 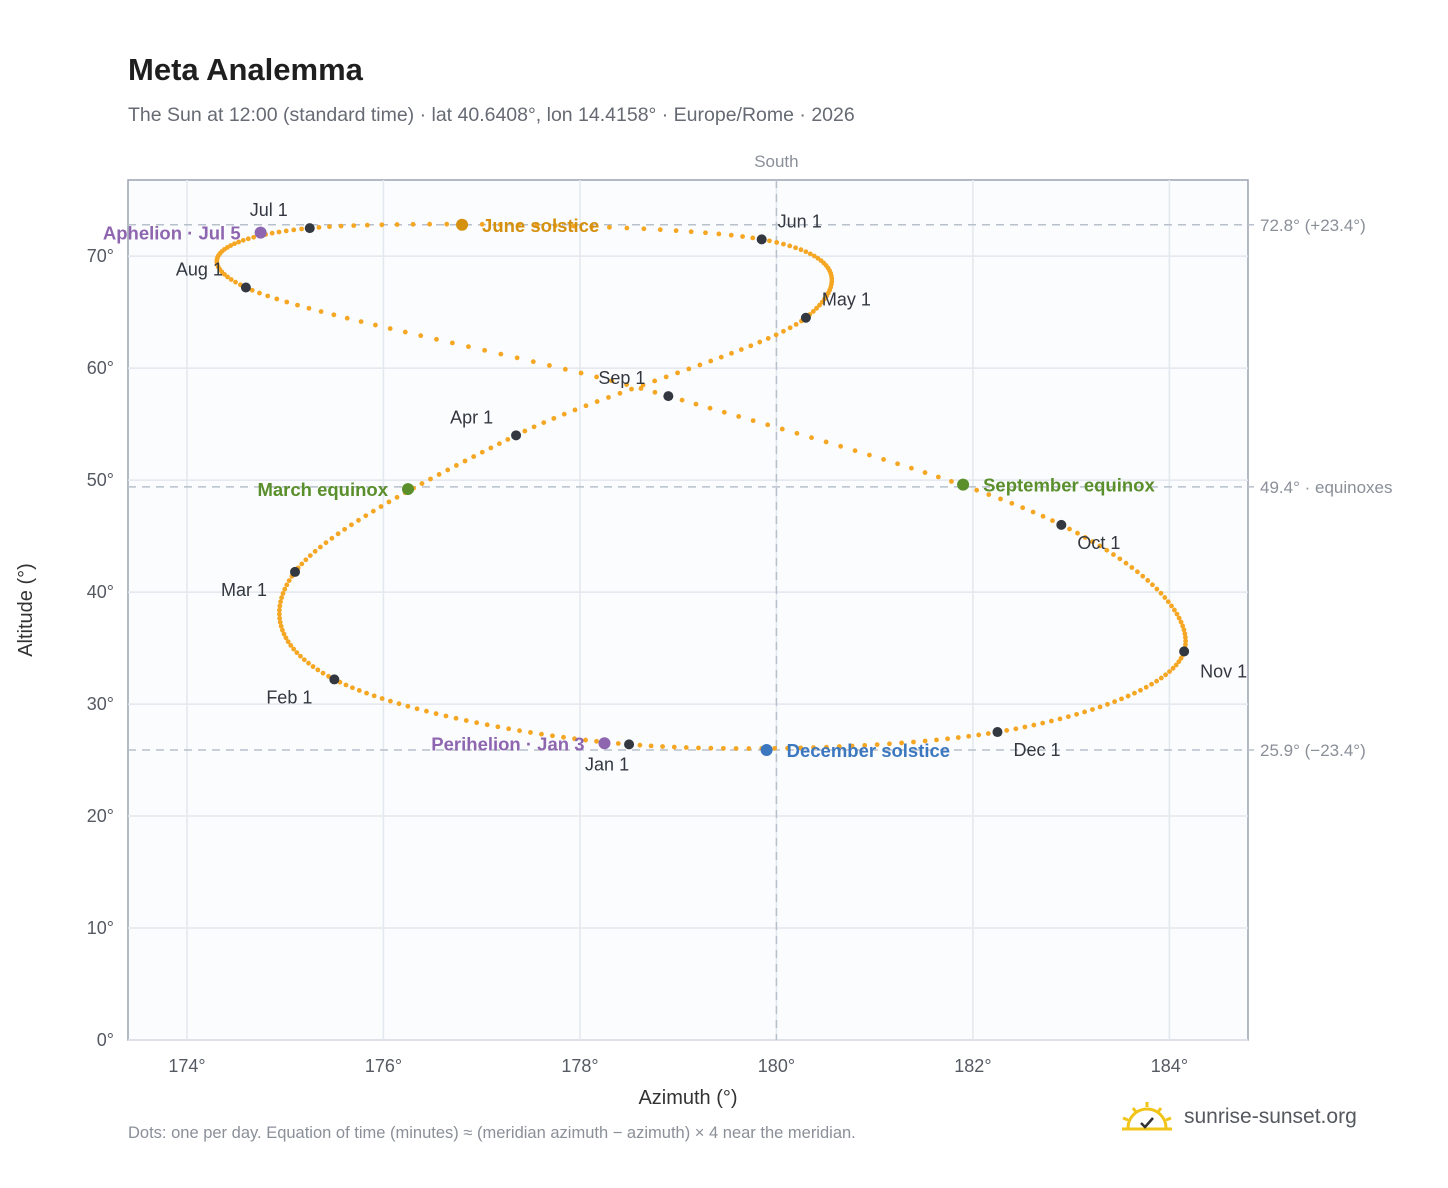 What do you see at coordinates (186, 1066) in the screenshot?
I see `x-tick-label: 174°` at bounding box center [186, 1066].